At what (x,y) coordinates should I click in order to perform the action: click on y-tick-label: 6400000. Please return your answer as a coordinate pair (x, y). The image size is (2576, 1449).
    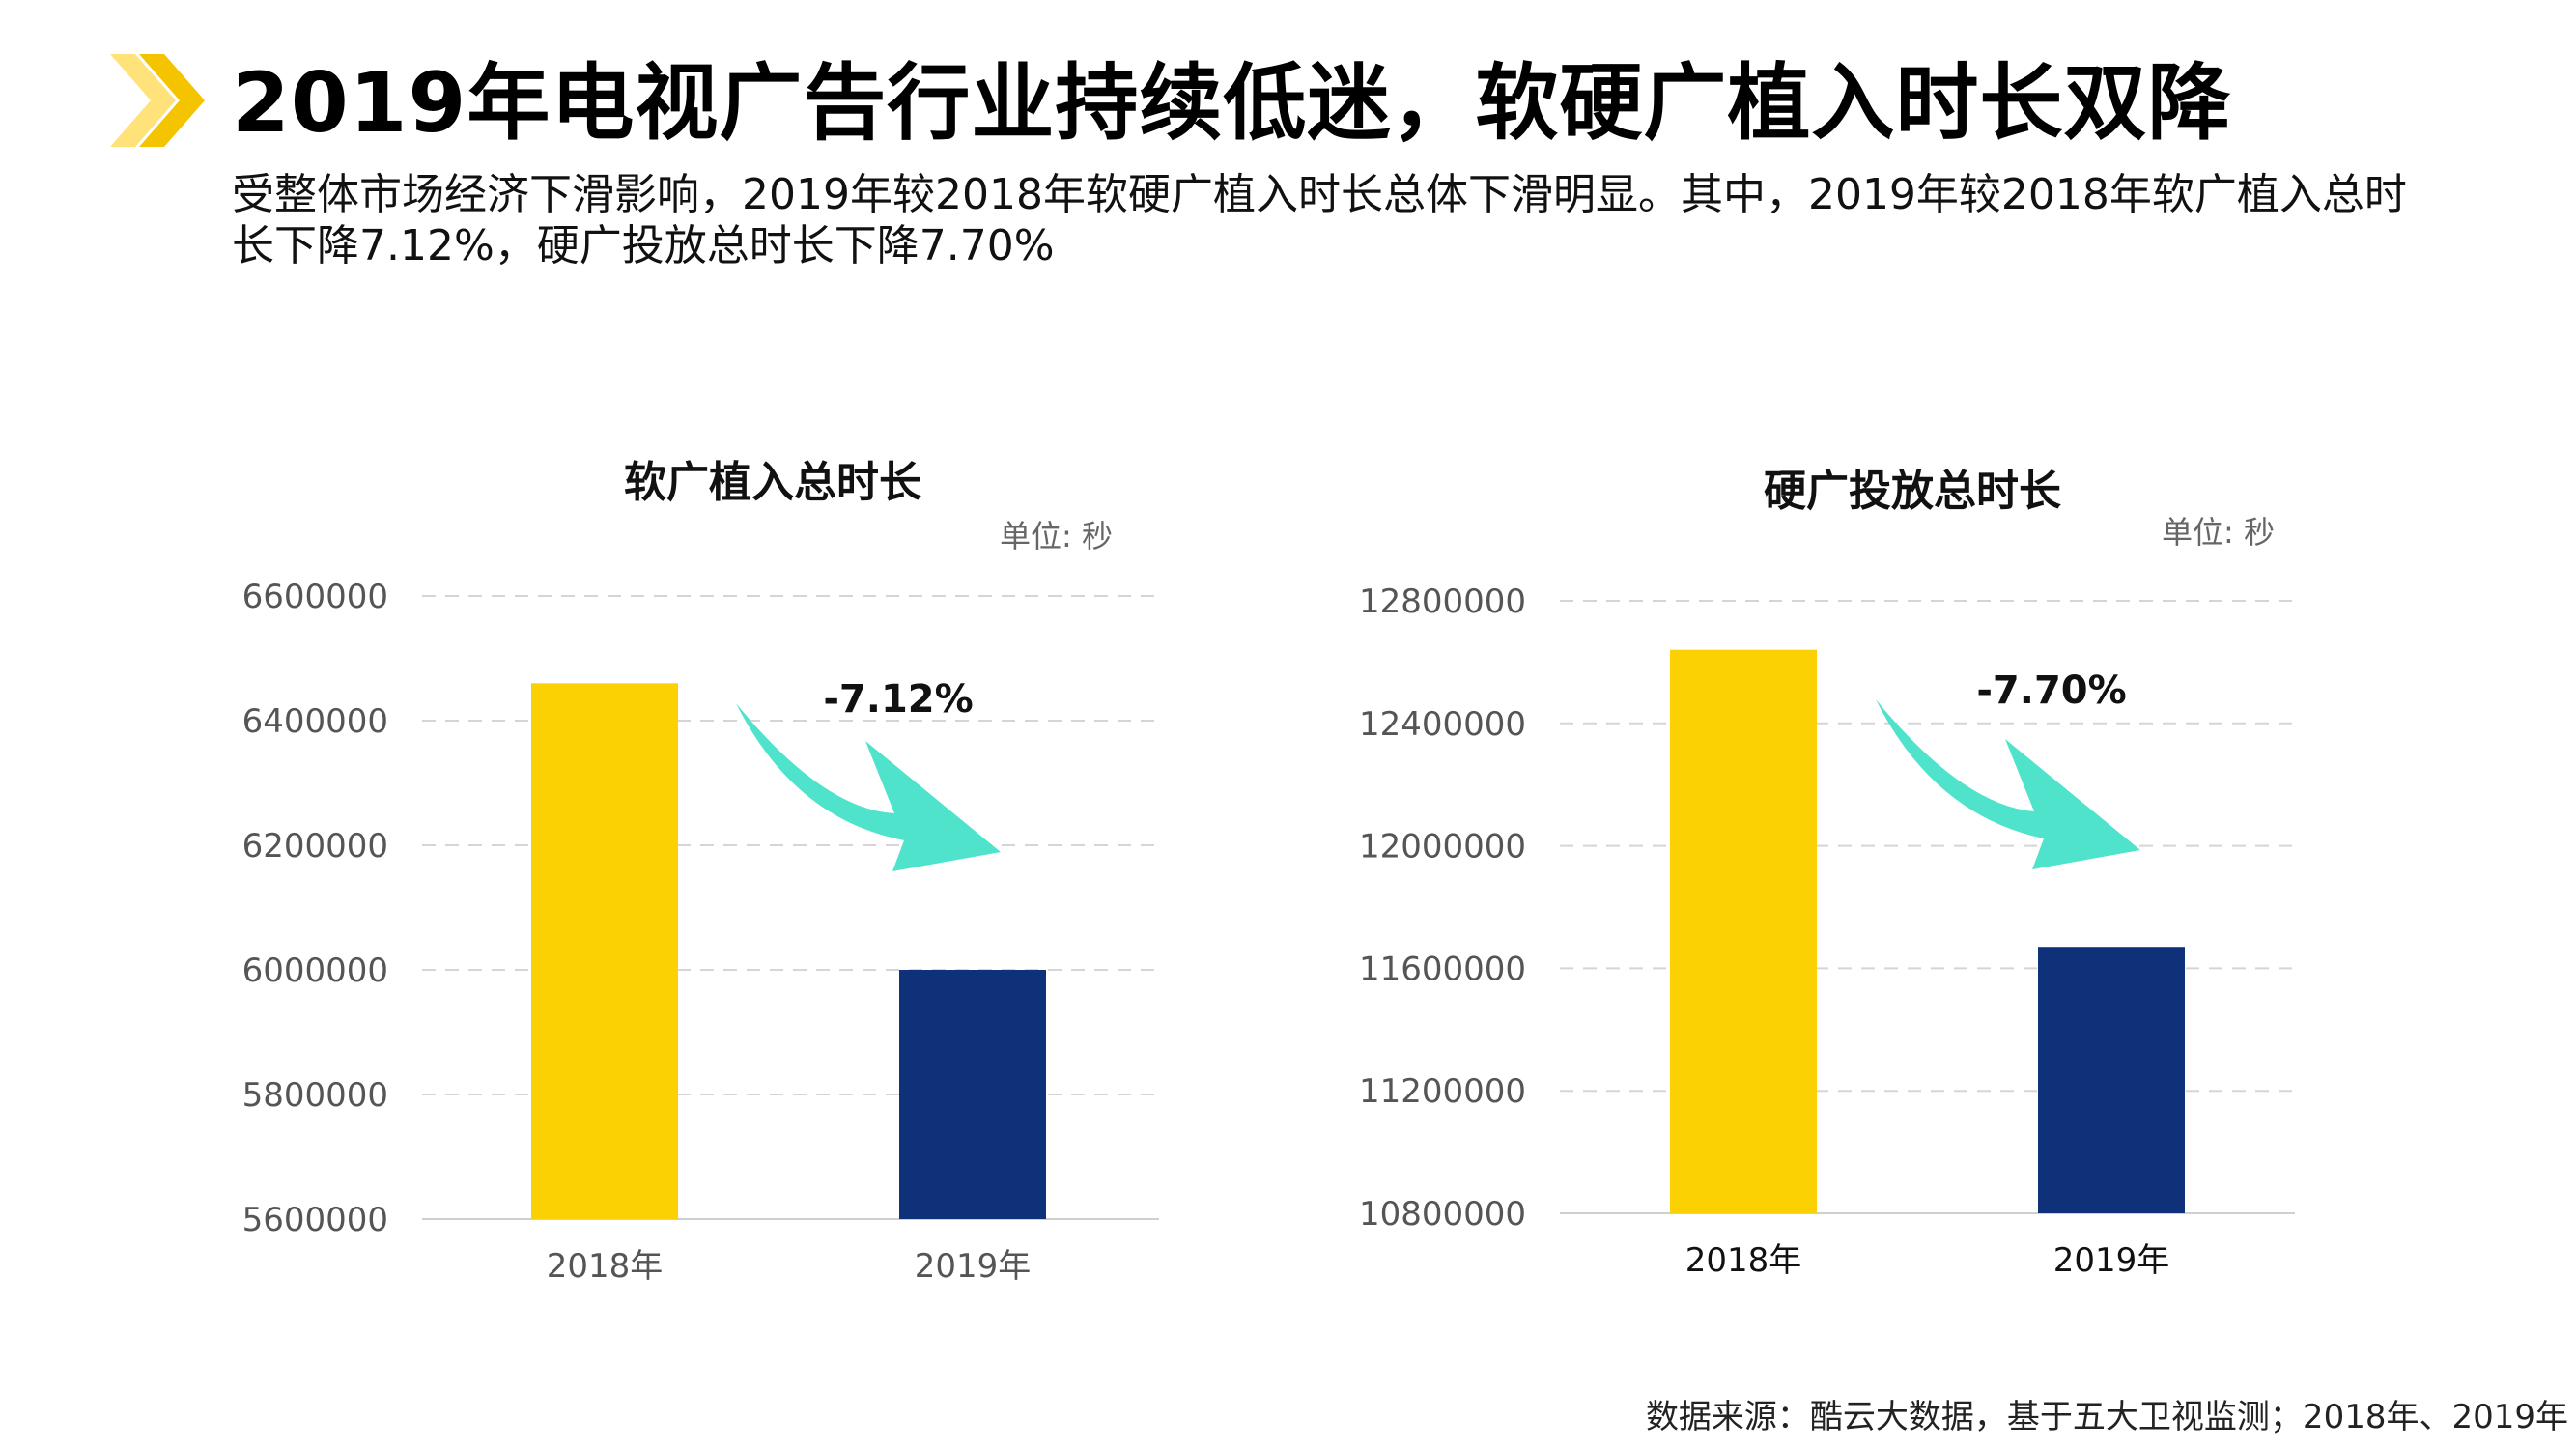
    Looking at the image, I should click on (315, 721).